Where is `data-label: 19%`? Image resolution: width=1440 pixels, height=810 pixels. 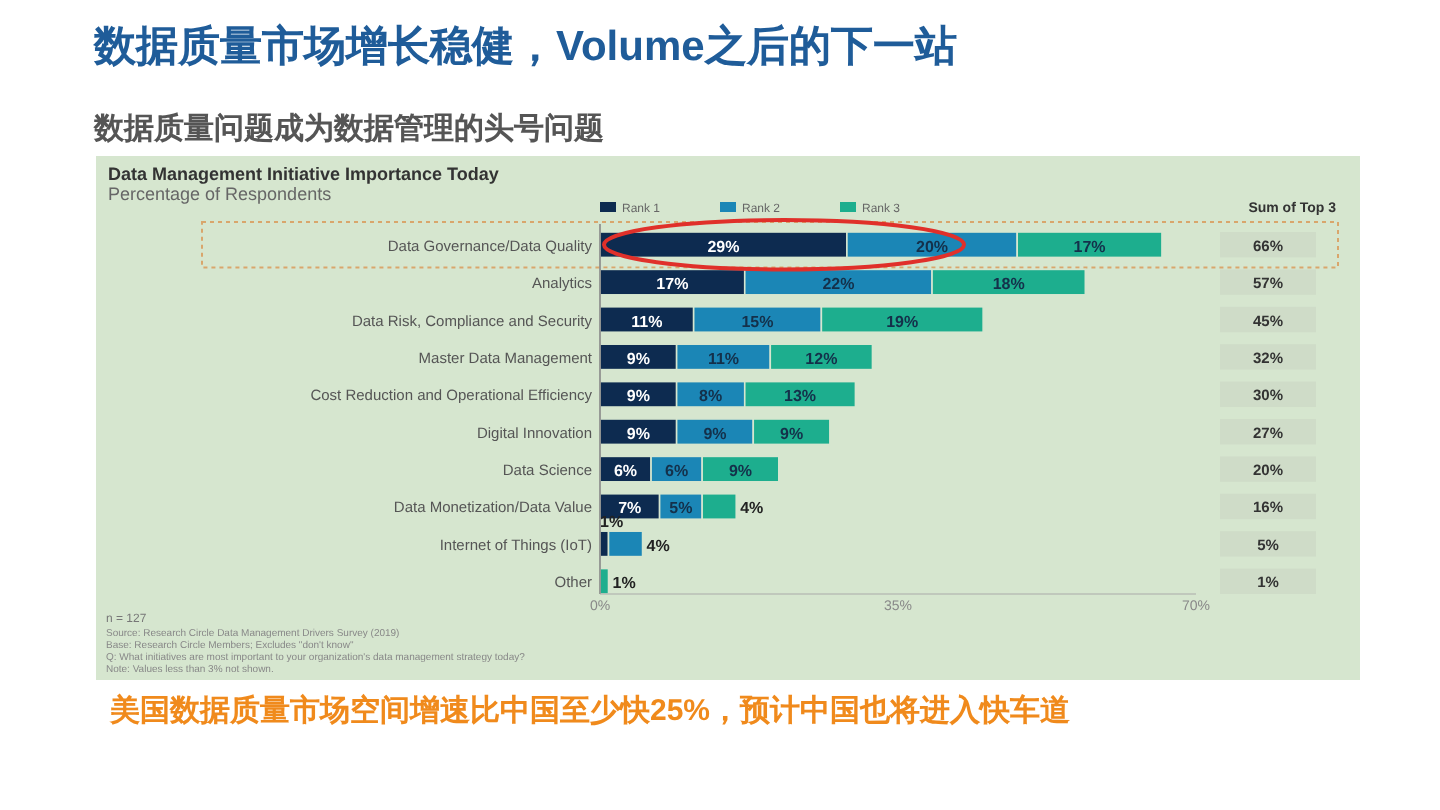 data-label: 19% is located at coordinates (902, 321).